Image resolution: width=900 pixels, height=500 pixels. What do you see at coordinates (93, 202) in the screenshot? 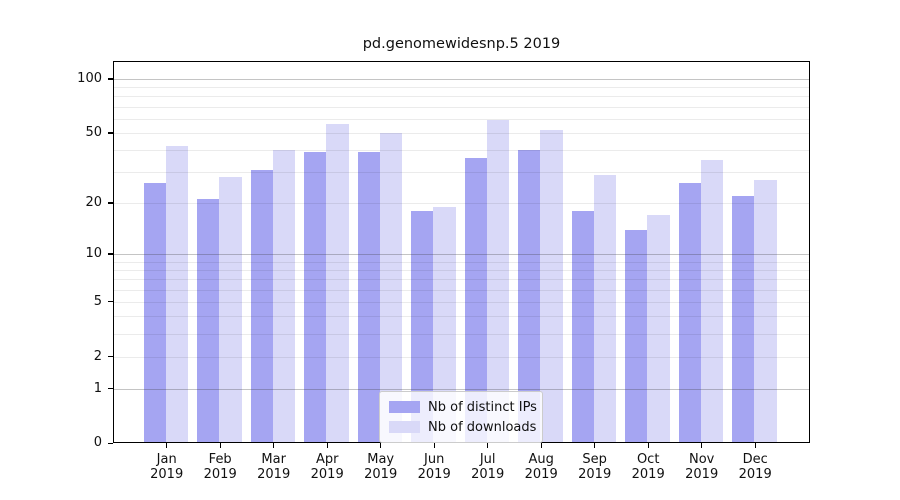
I see `y-axis-tick-label: 20` at bounding box center [93, 202].